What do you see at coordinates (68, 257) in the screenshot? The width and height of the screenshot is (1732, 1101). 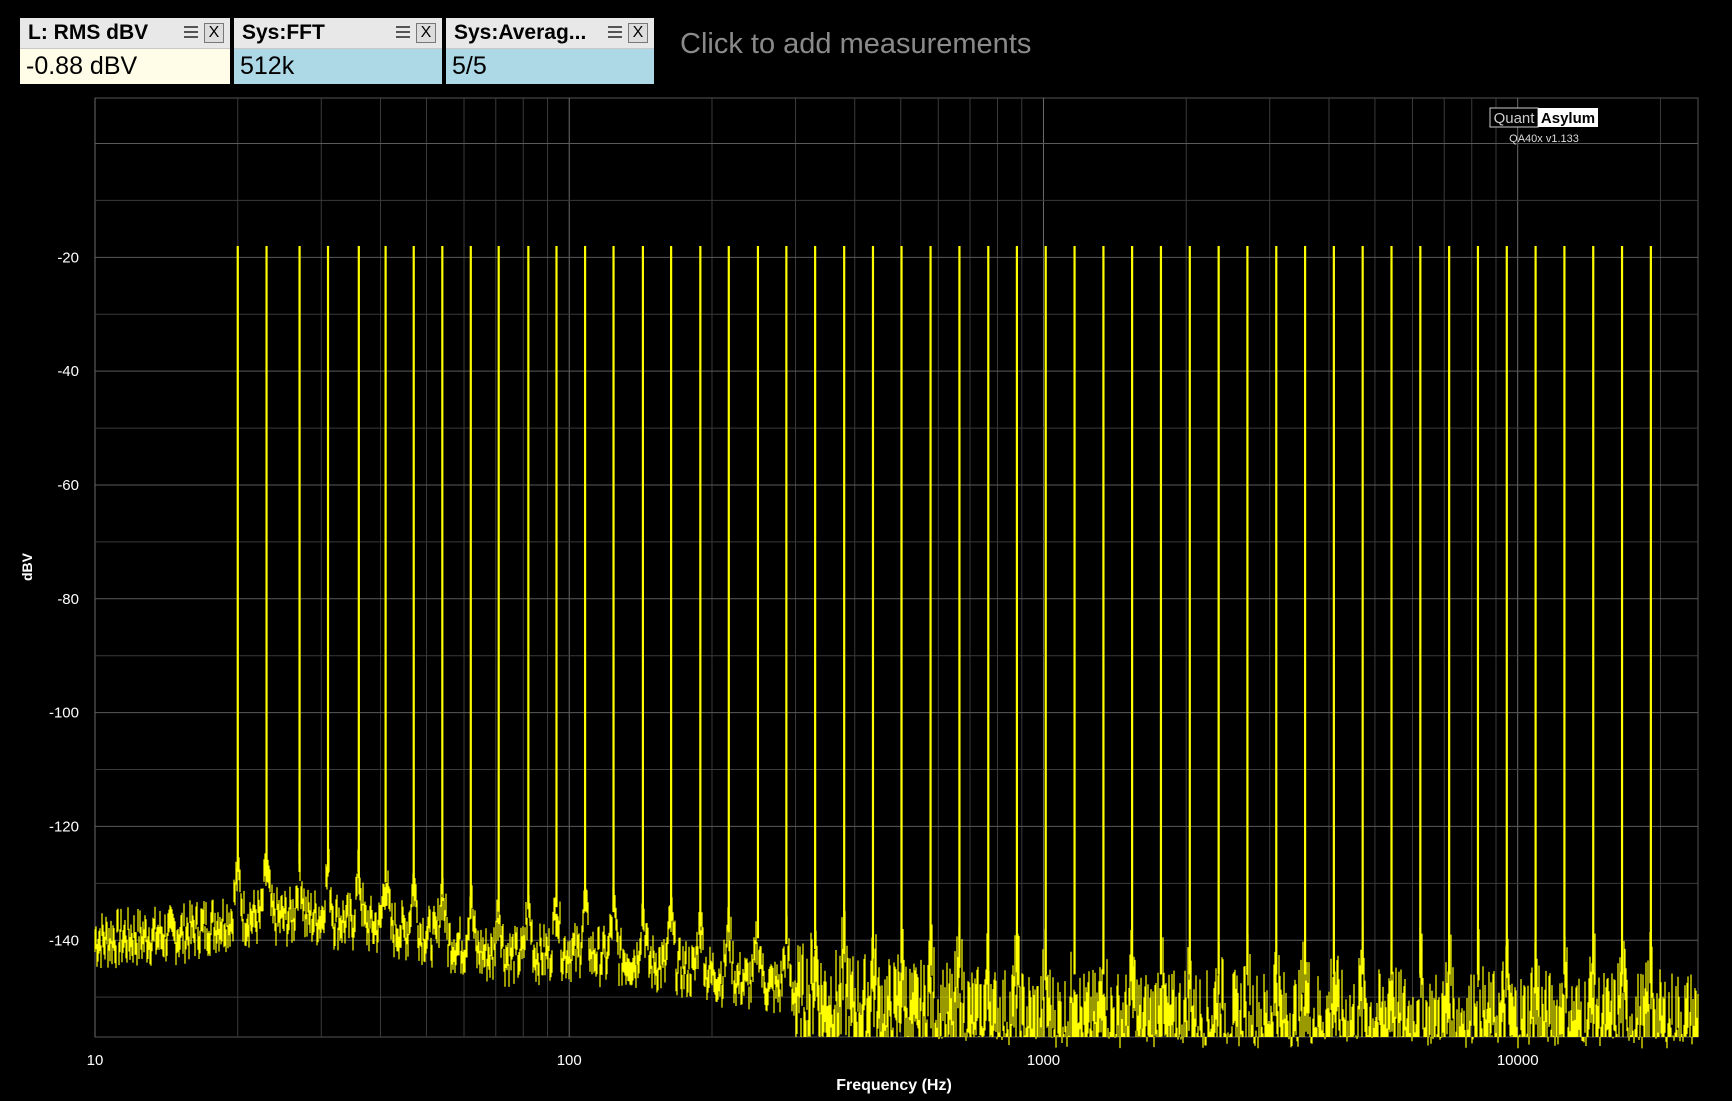 I see `y-tick-label: -20` at bounding box center [68, 257].